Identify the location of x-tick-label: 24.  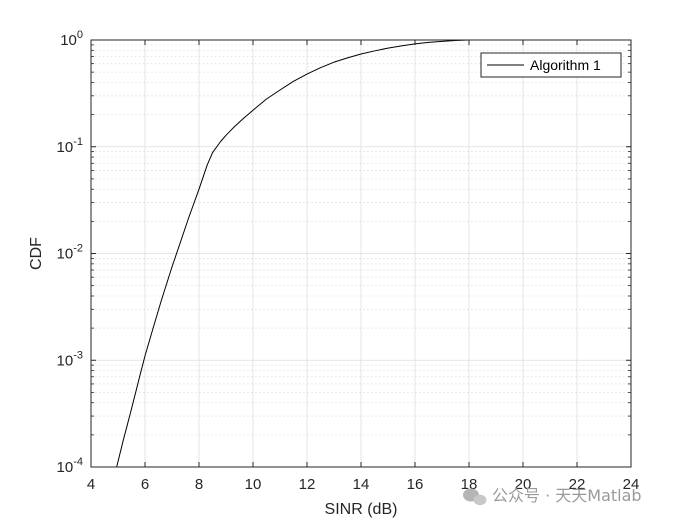
(631, 484).